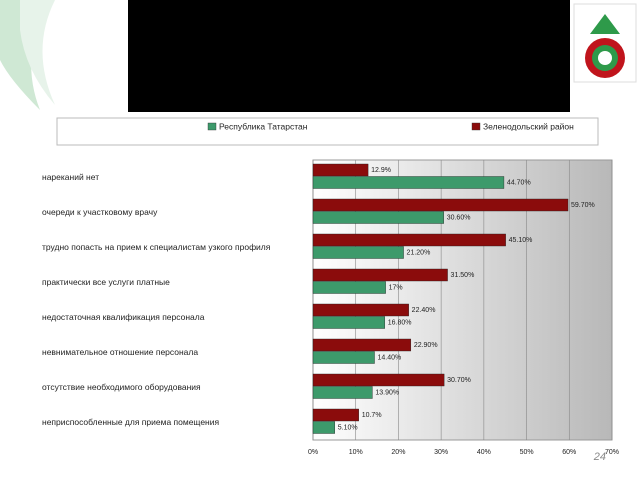  Describe the element at coordinates (599, 457) in the screenshot. I see `page-number: 24` at that location.